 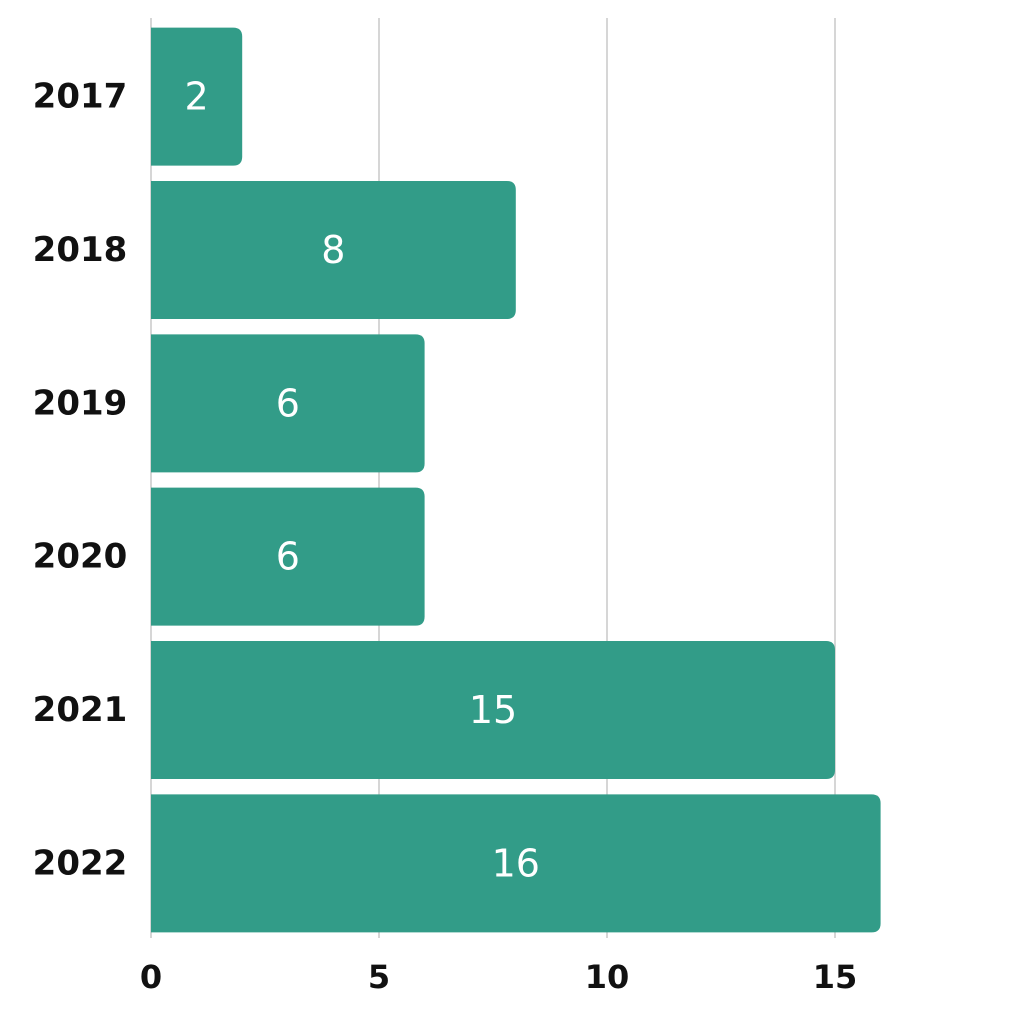 I want to click on category-label-2017: 2017, so click(x=80, y=97).